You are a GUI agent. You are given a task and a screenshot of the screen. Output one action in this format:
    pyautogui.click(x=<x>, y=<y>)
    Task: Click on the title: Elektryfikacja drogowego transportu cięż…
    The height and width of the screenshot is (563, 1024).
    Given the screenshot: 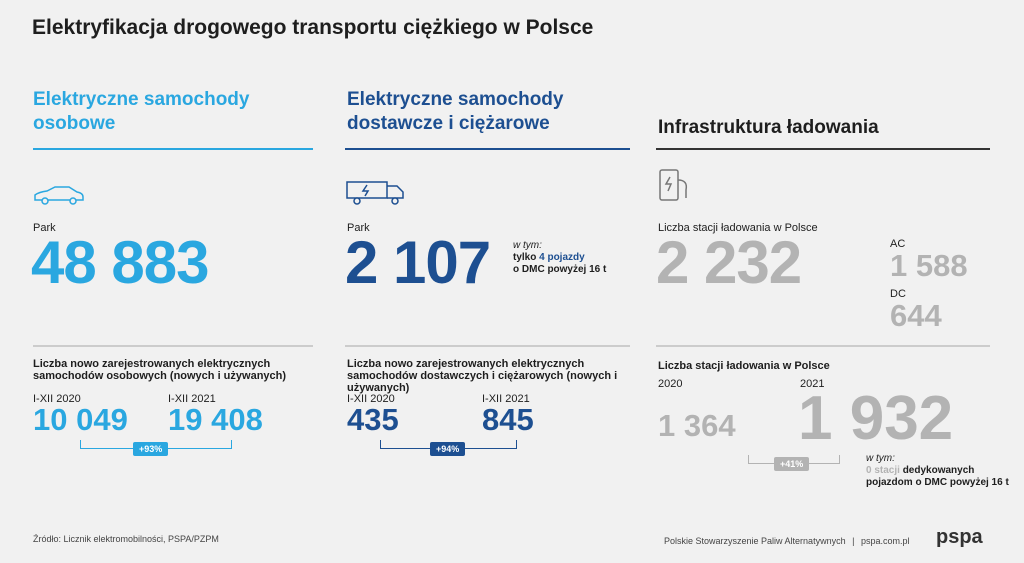 What is the action you would take?
    pyautogui.click(x=313, y=27)
    